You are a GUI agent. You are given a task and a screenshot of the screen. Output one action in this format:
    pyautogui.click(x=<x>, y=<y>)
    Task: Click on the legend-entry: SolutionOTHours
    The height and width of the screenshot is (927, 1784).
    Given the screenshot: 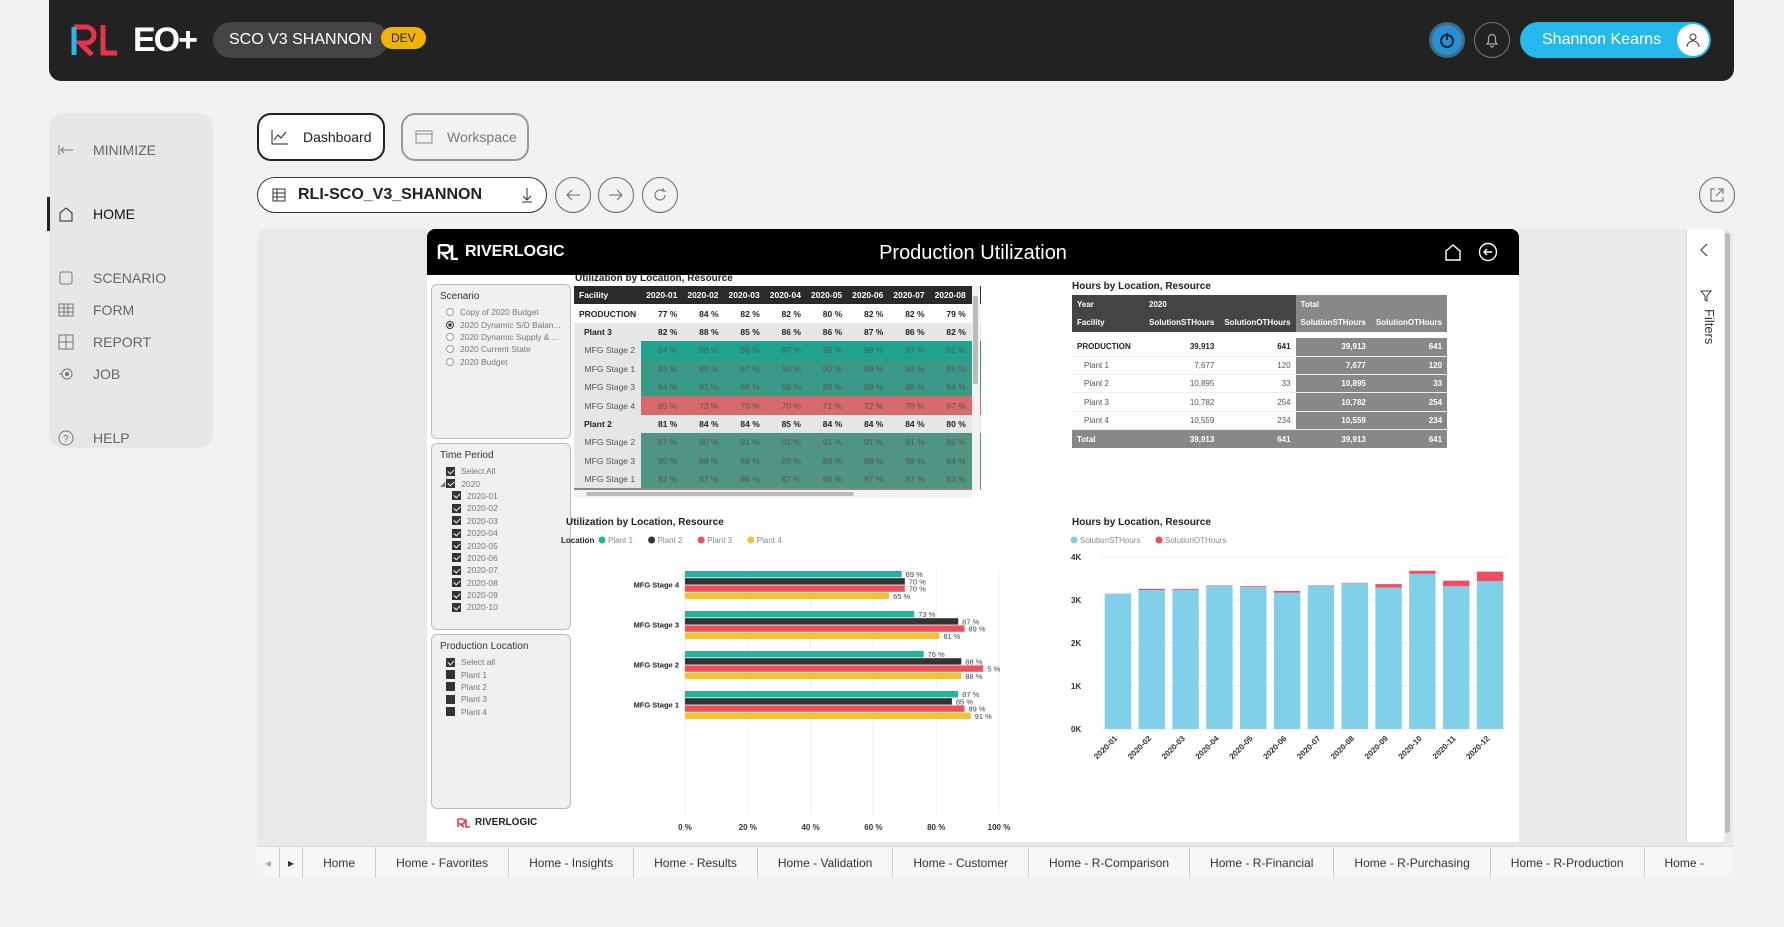 What is the action you would take?
    pyautogui.click(x=1195, y=540)
    